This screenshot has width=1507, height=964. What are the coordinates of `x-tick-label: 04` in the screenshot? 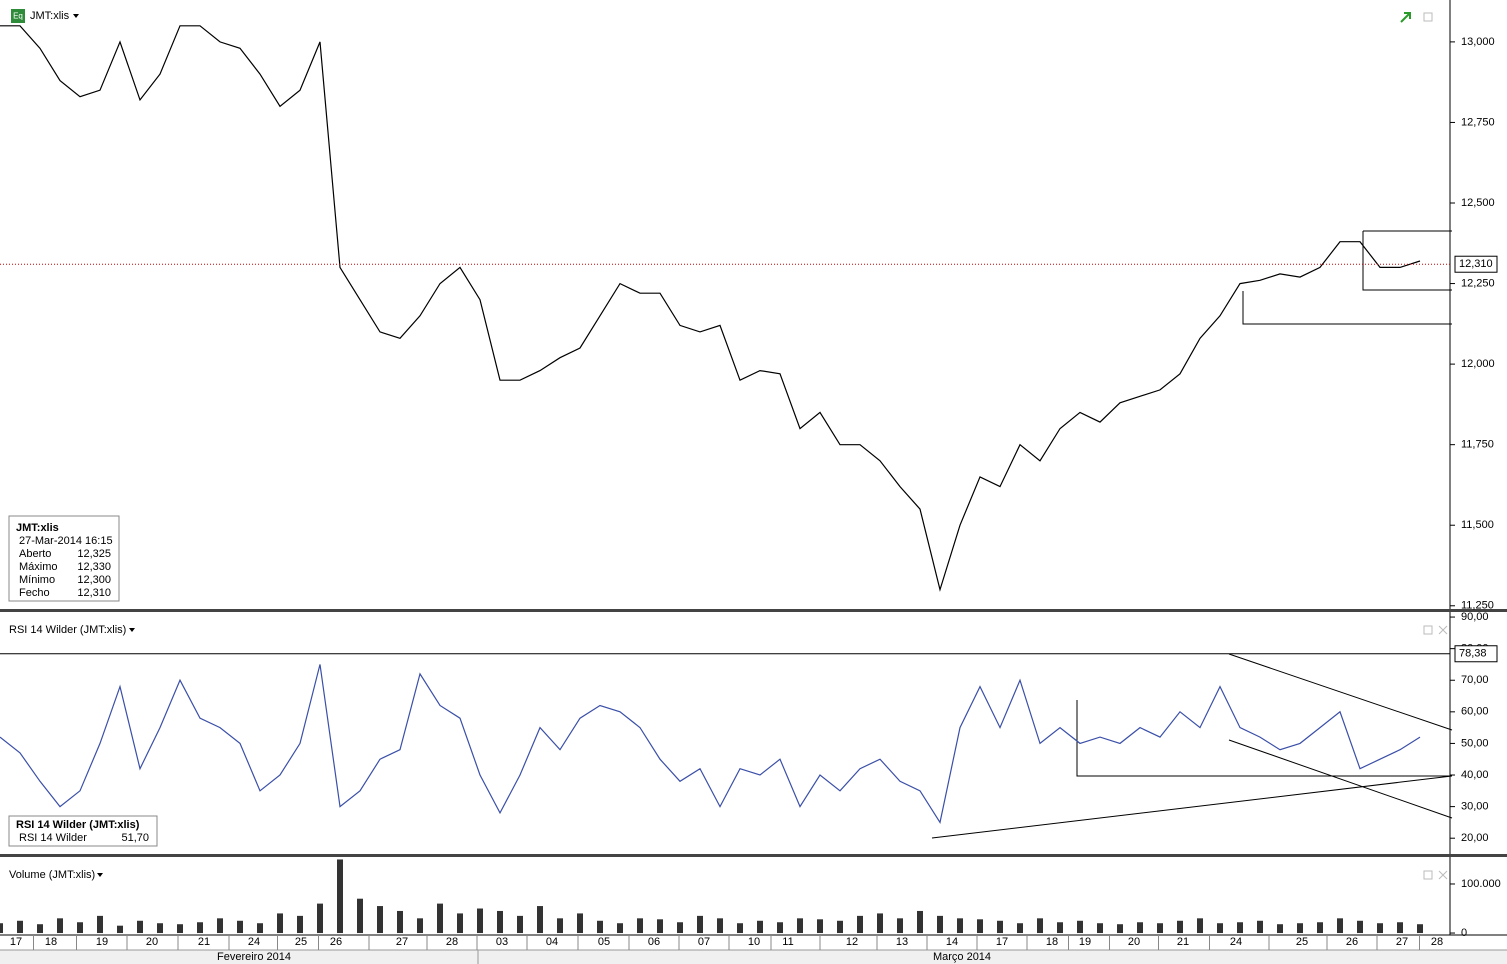 It's located at (552, 942).